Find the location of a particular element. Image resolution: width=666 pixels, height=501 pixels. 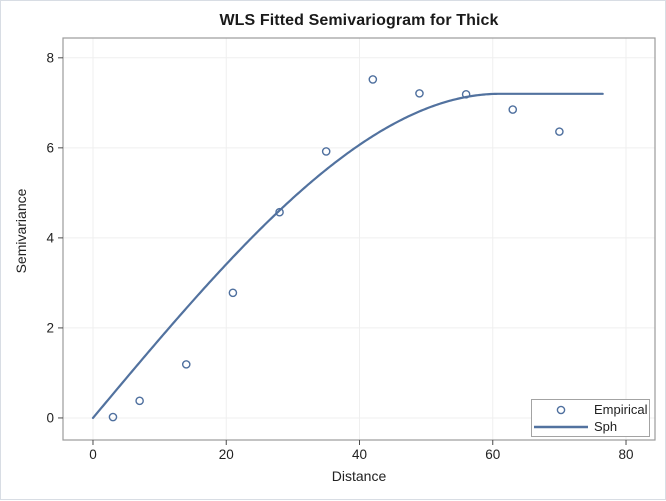

x-tick-label: 60 is located at coordinates (492, 454).